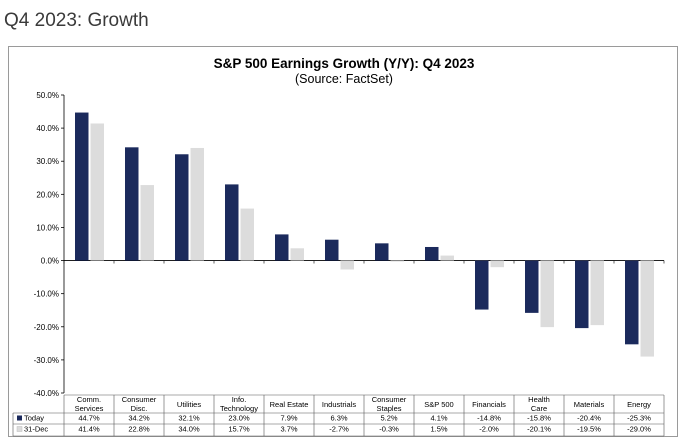 This screenshot has height=441, width=685. What do you see at coordinates (539, 429) in the screenshot?
I see `data-label: -20.1%` at bounding box center [539, 429].